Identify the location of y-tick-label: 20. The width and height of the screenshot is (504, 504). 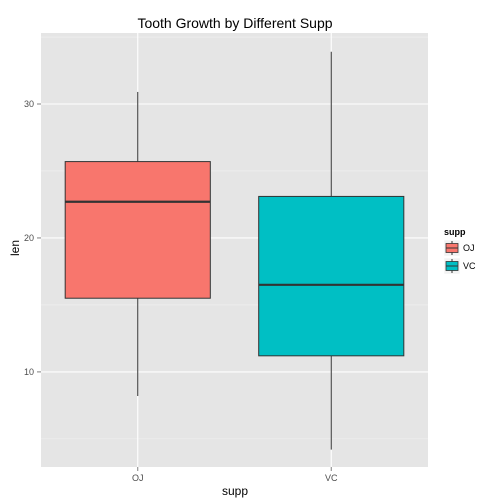
(29, 238).